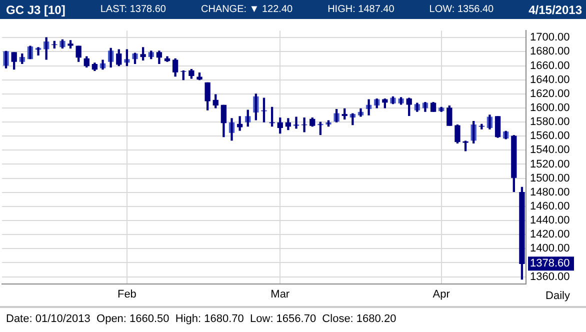 This screenshot has width=586, height=332. Describe the element at coordinates (550, 178) in the screenshot. I see `y-tick-label: 1500.00` at that location.